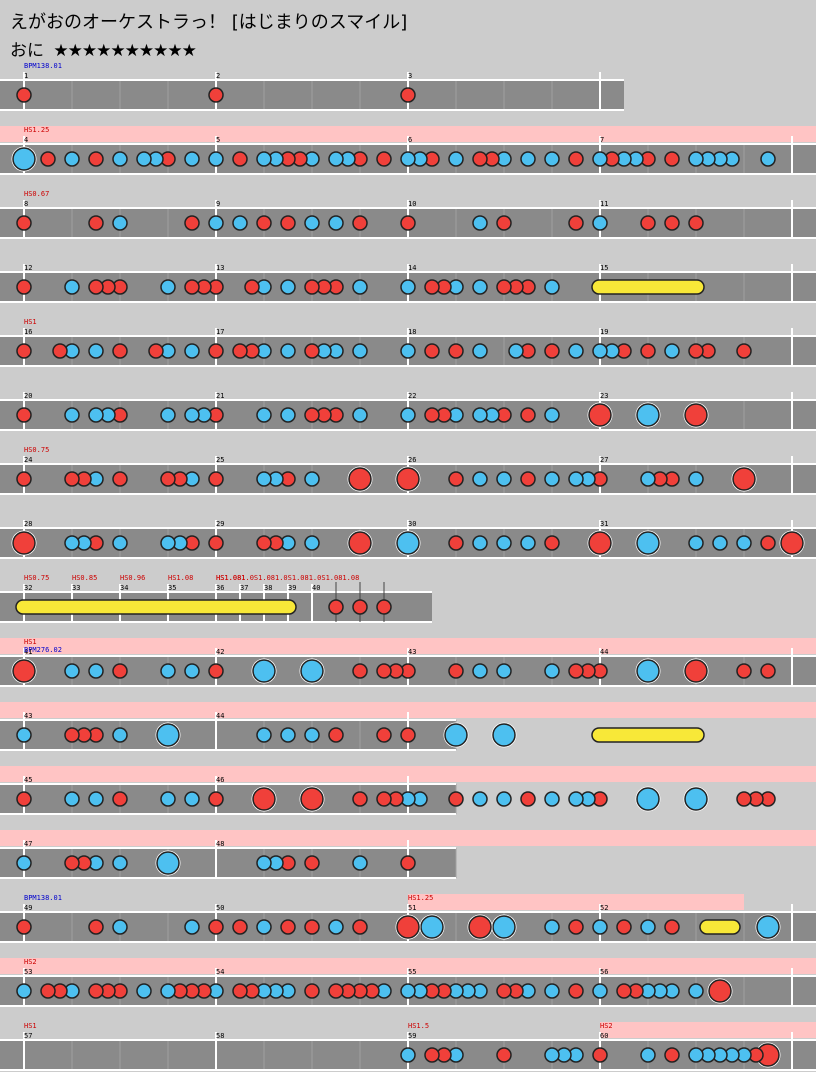 The width and height of the screenshot is (816, 1072). Describe the element at coordinates (604, 268) in the screenshot. I see `bar-number: 15` at that location.